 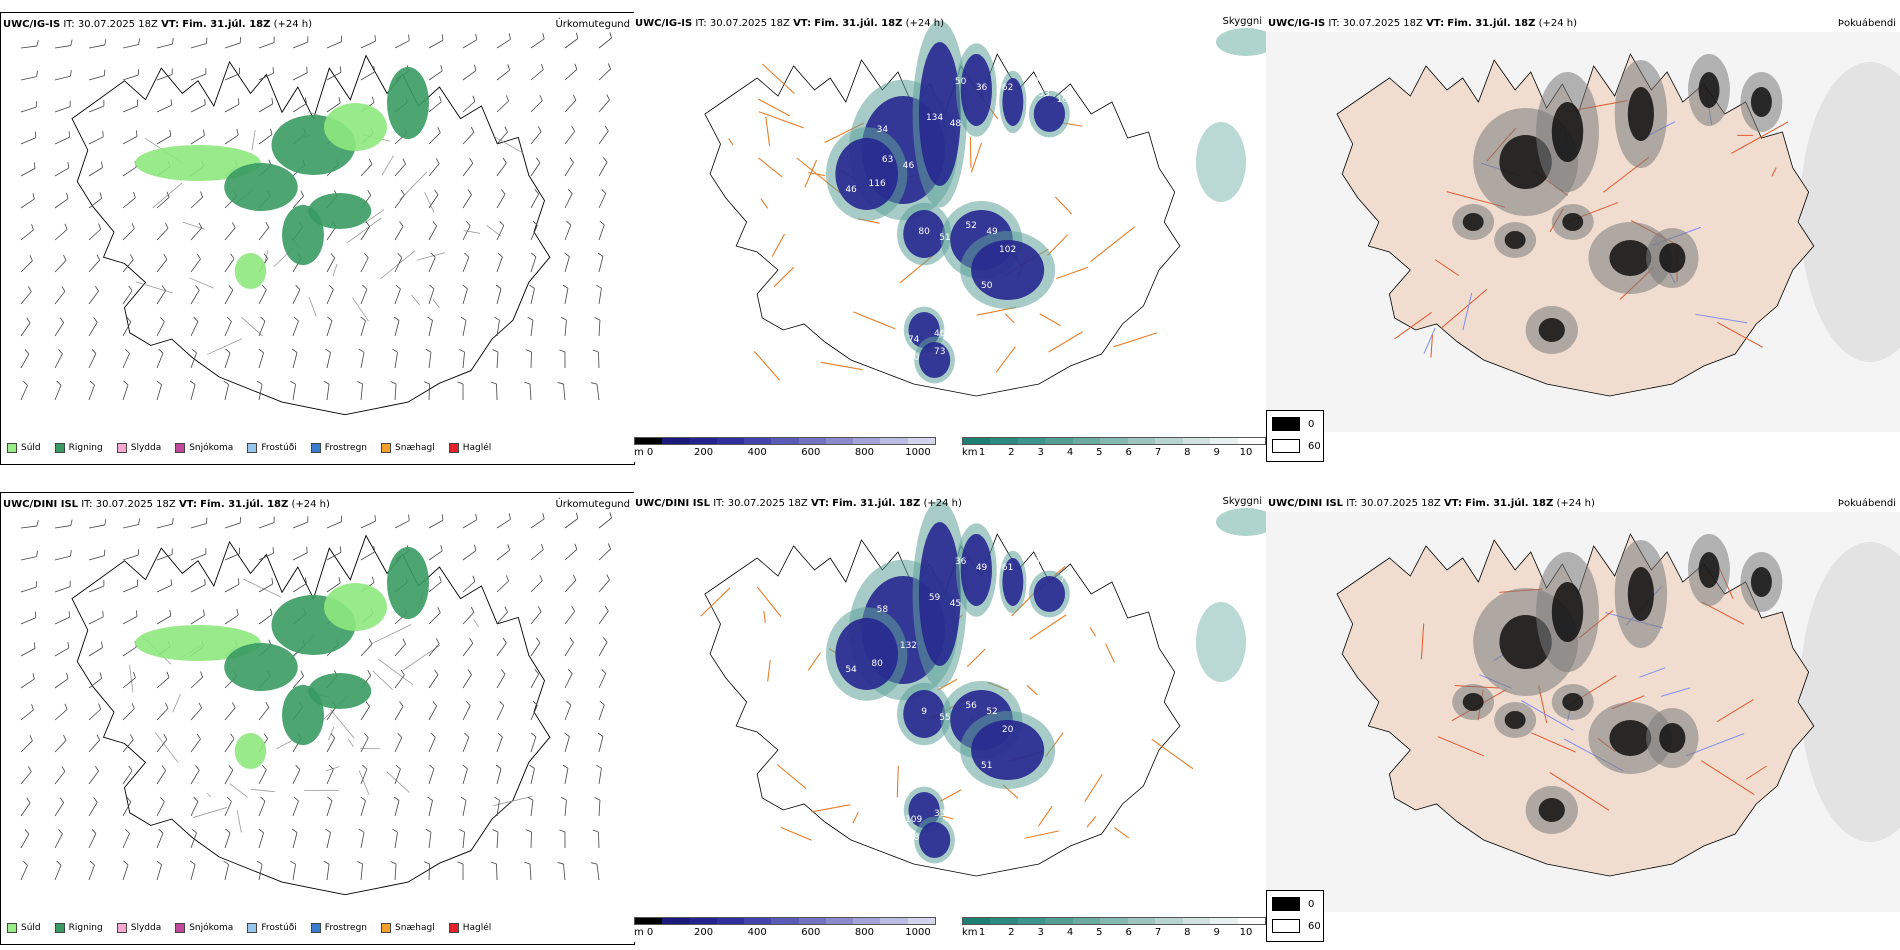 What do you see at coordinates (1866, 503) in the screenshot?
I see `panel-title: Þokuábendi` at bounding box center [1866, 503].